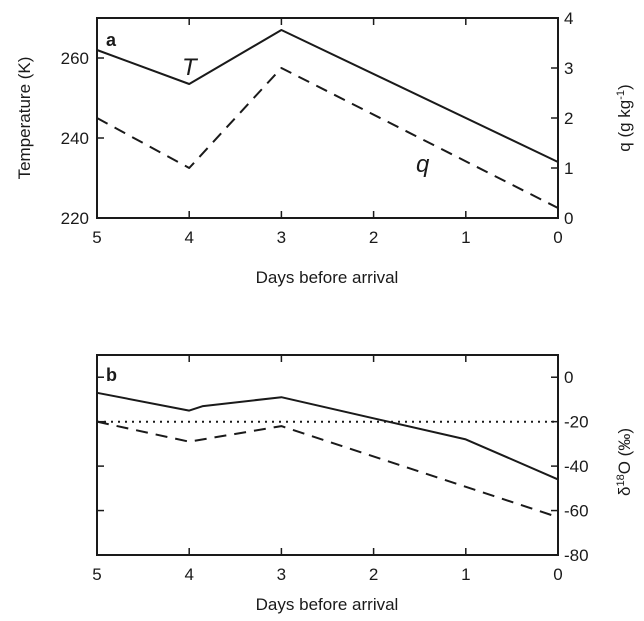 The height and width of the screenshot is (621, 644). I want to click on panel-b-series, so click(327, 455).